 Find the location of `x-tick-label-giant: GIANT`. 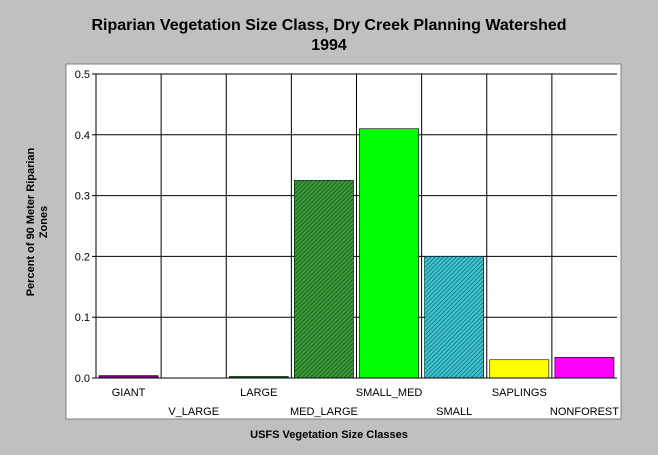

x-tick-label-giant: GIANT is located at coordinates (129, 393).